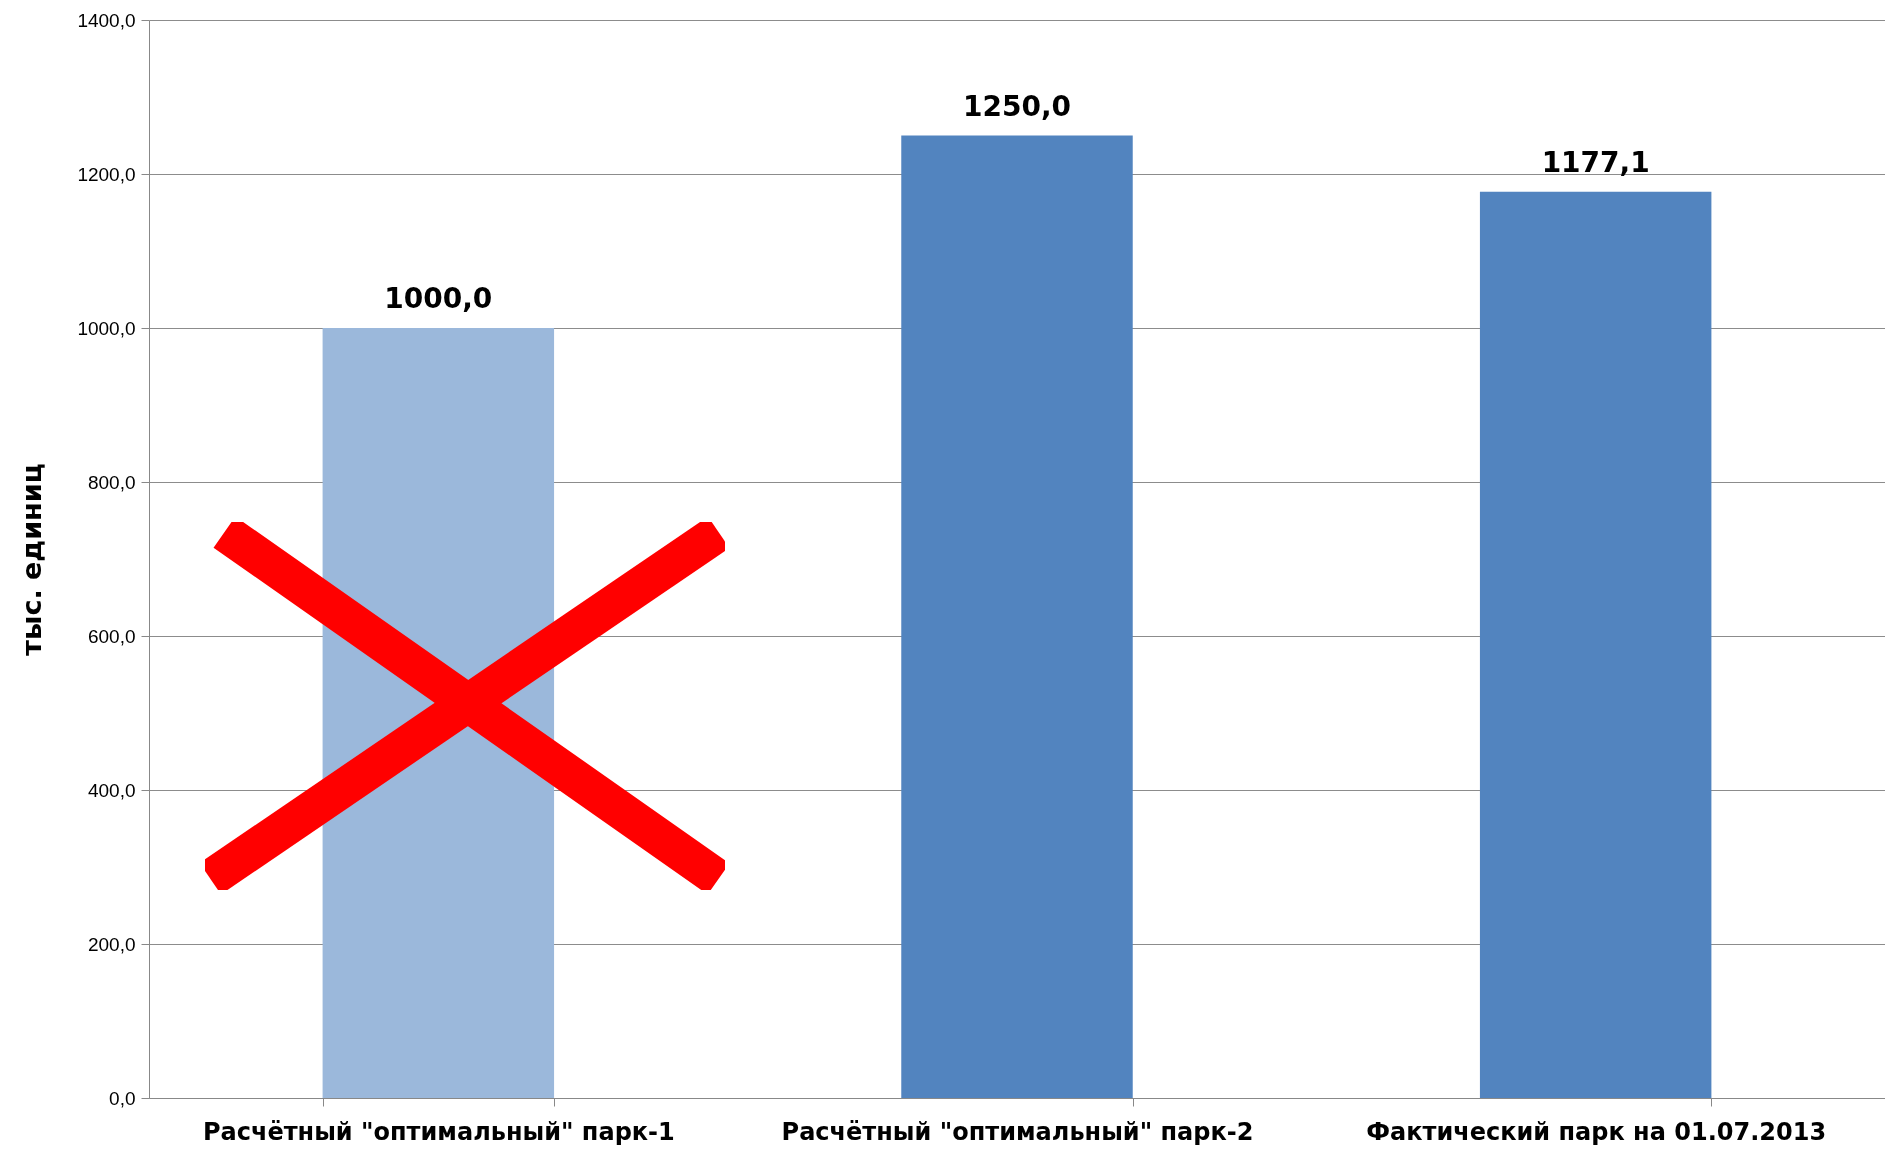 The height and width of the screenshot is (1156, 1885). I want to click on y-tick-label: 1200,0, so click(106, 174).